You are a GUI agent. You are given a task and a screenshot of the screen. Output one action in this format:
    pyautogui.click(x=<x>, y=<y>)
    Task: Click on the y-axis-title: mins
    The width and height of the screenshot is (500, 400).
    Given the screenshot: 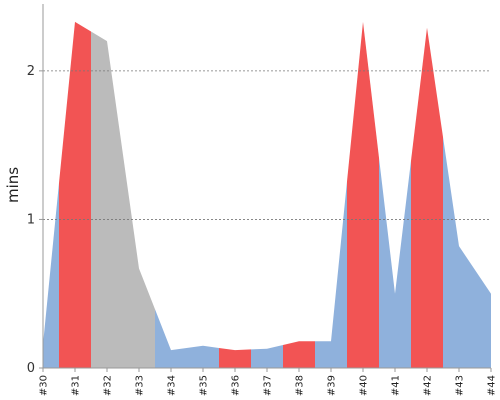 What is the action you would take?
    pyautogui.click(x=13, y=185)
    